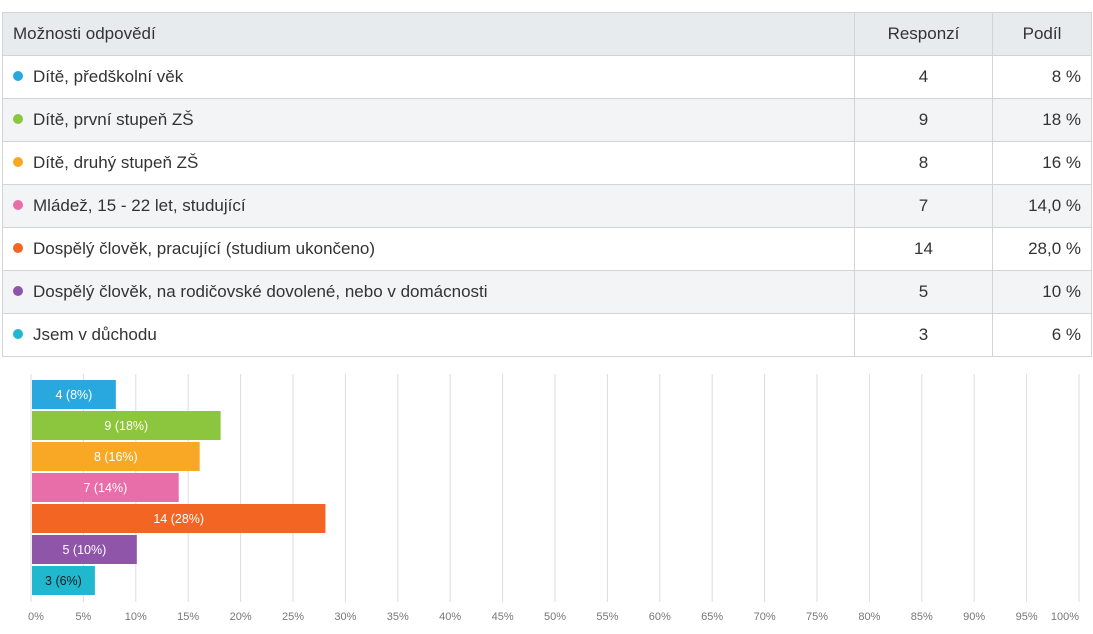  What do you see at coordinates (428, 120) in the screenshot?
I see `option-cell: Dítě, první stupeň ZŠ` at bounding box center [428, 120].